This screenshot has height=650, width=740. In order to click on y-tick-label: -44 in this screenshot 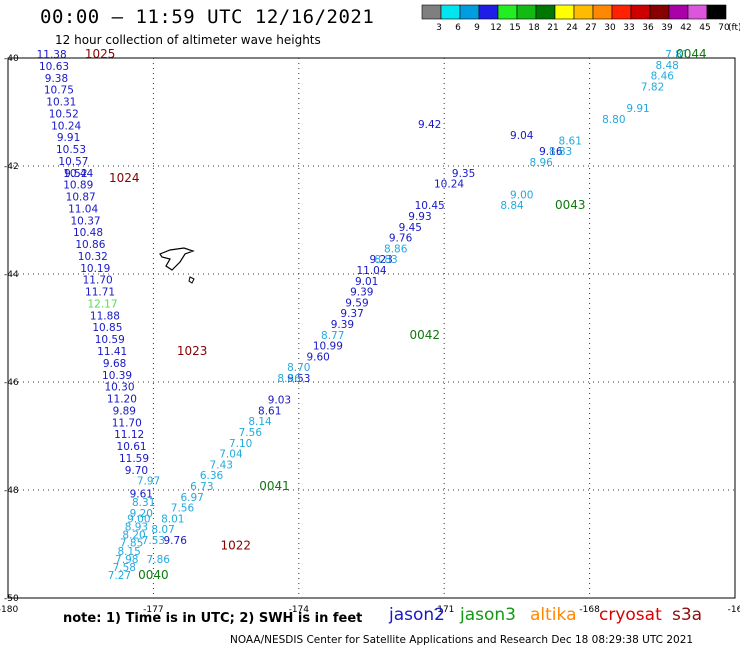, I will do `click(11, 275)`.